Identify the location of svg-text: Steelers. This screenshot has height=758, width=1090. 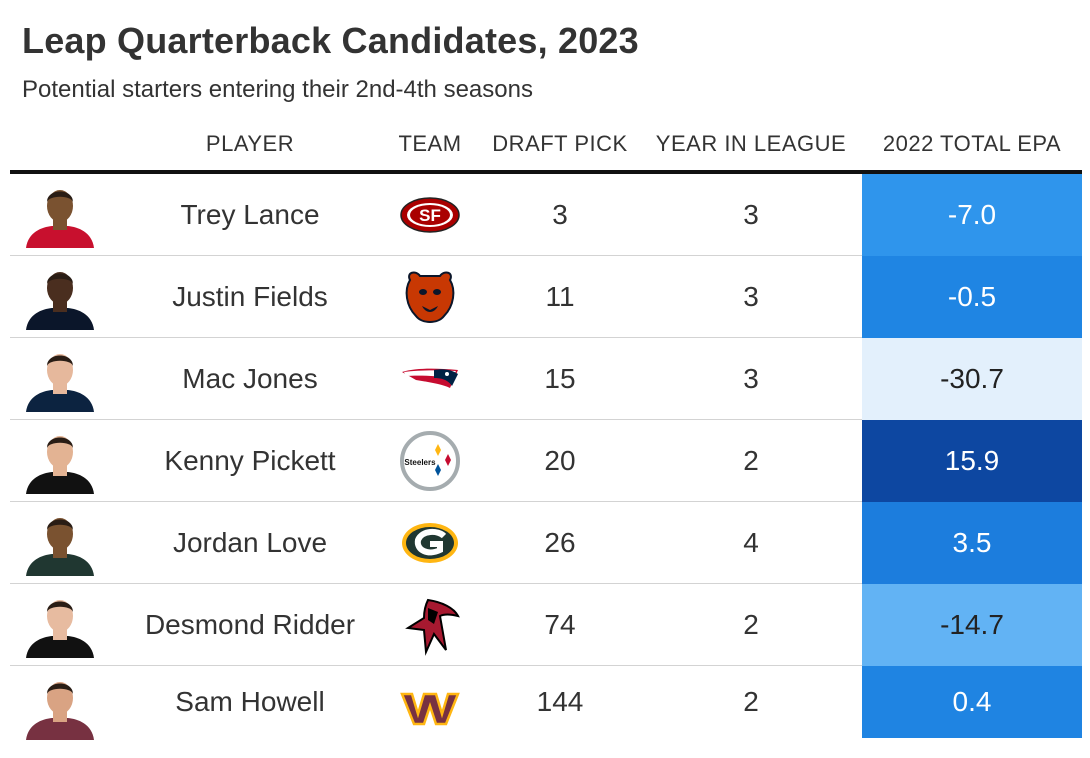
(420, 462).